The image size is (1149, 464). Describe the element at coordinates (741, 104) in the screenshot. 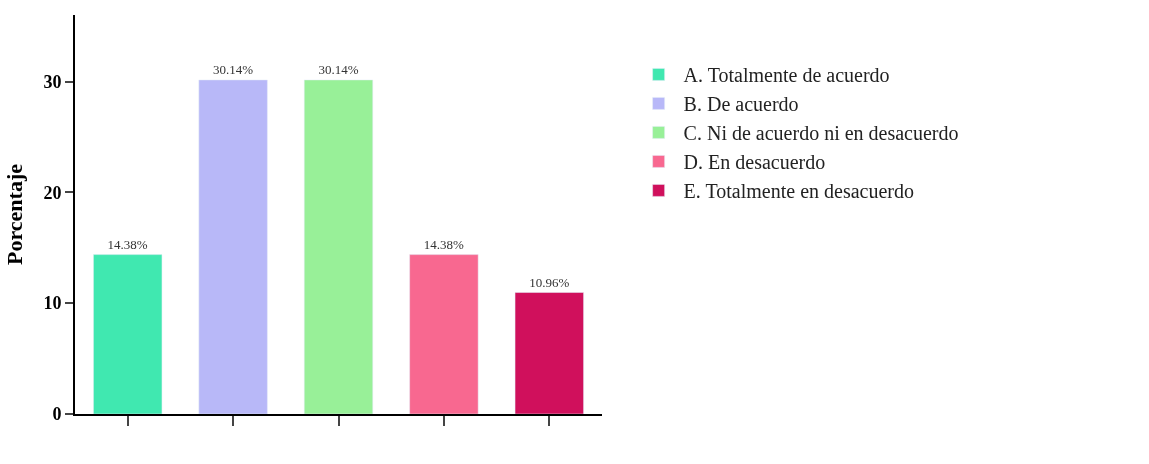

I see `legend-label: B. De acuerdo` at that location.